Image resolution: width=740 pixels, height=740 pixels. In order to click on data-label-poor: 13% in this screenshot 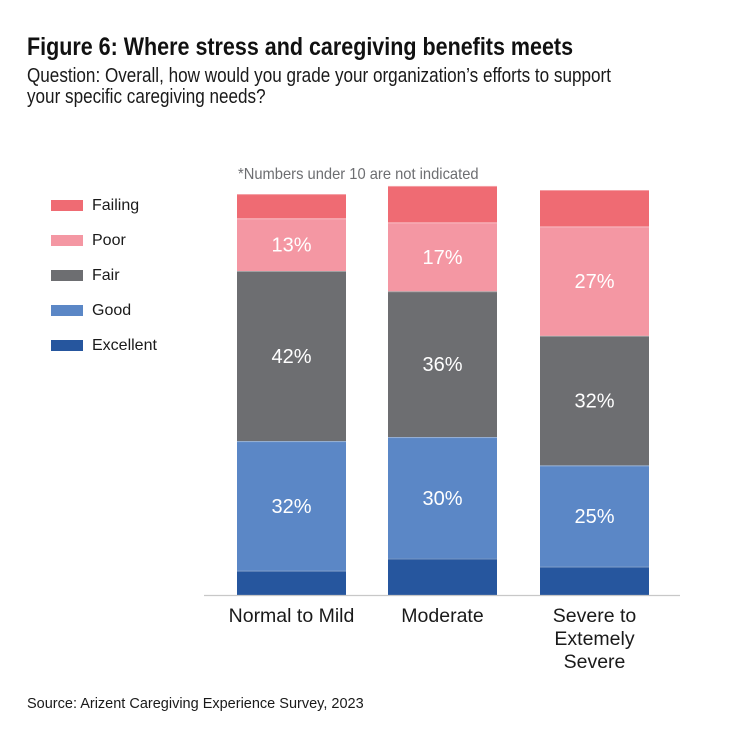, I will do `click(291, 246)`.